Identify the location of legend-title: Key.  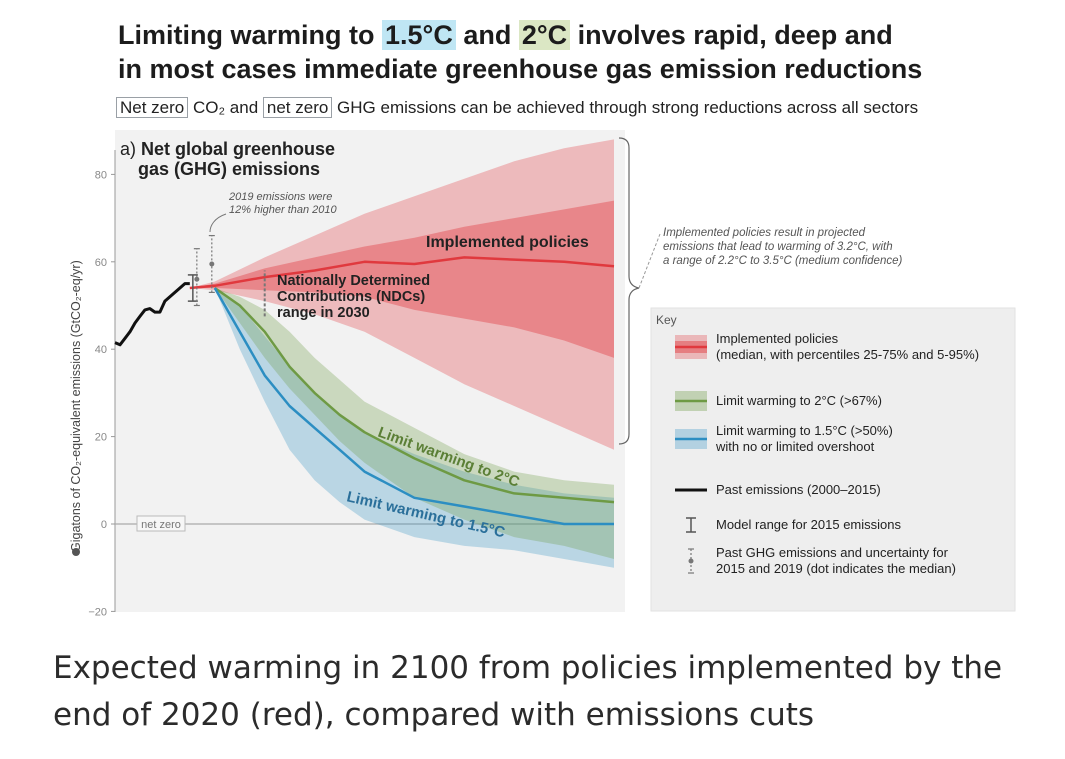
(666, 320).